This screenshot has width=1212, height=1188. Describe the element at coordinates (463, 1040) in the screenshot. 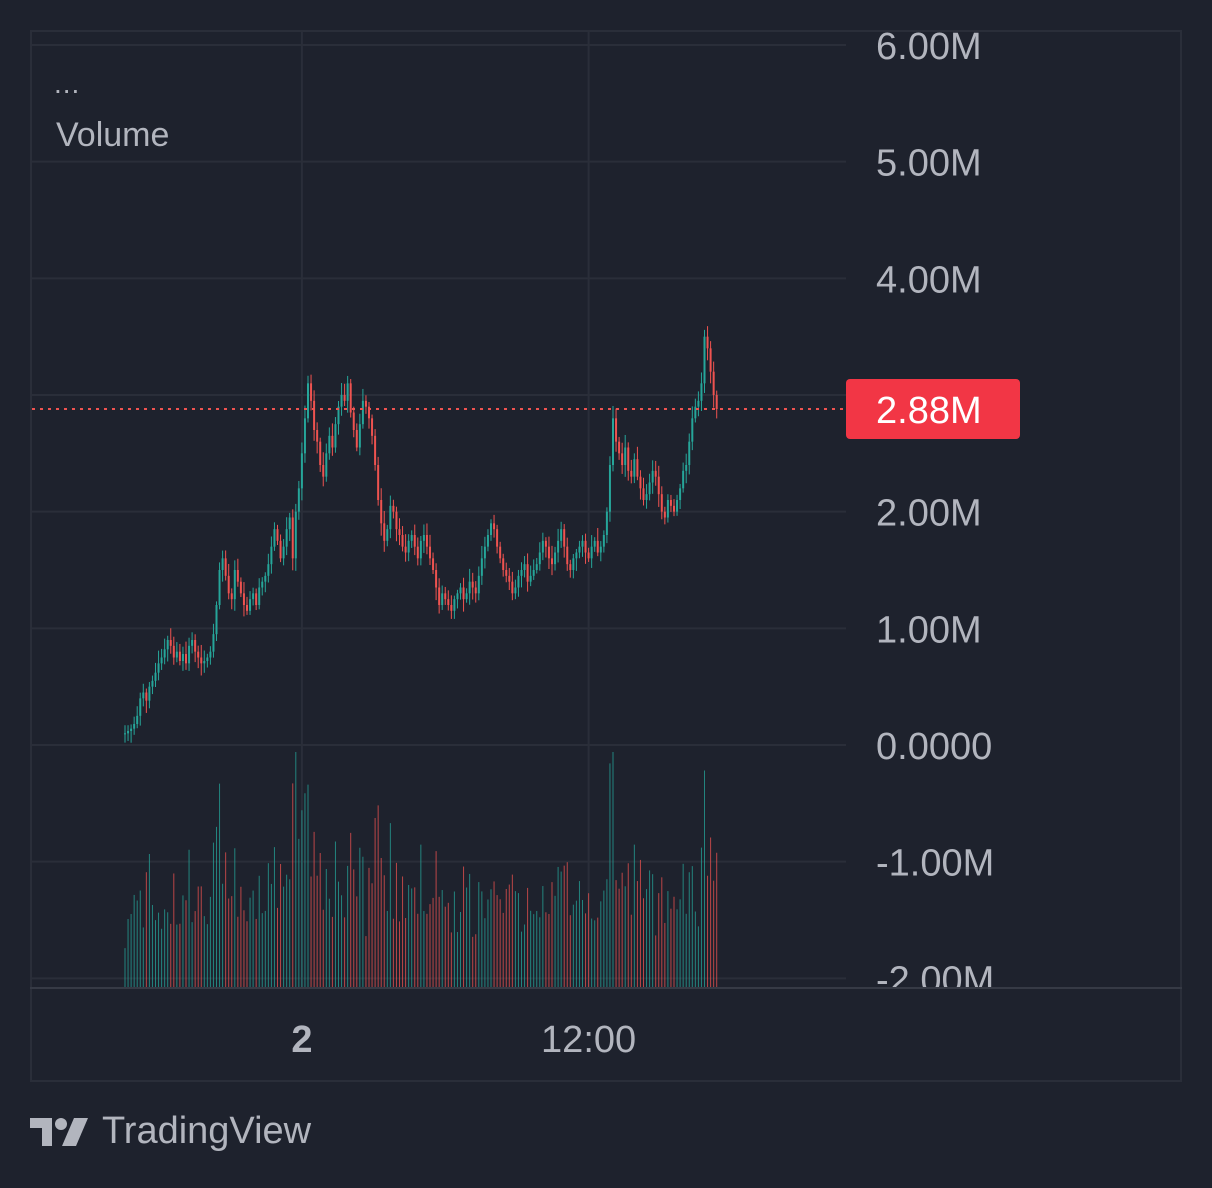

I see `x-axis: 2 12:00` at that location.